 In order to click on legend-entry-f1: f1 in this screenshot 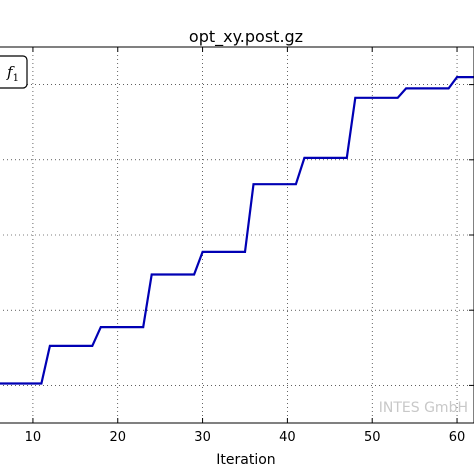, I will do `click(12, 73)`.